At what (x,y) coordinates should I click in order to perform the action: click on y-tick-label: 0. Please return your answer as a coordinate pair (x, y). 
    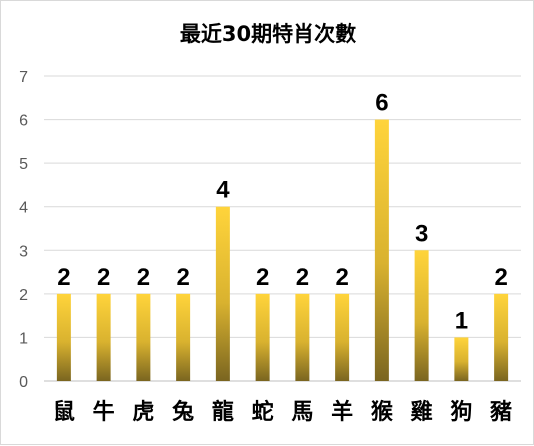
    Looking at the image, I should click on (23, 382).